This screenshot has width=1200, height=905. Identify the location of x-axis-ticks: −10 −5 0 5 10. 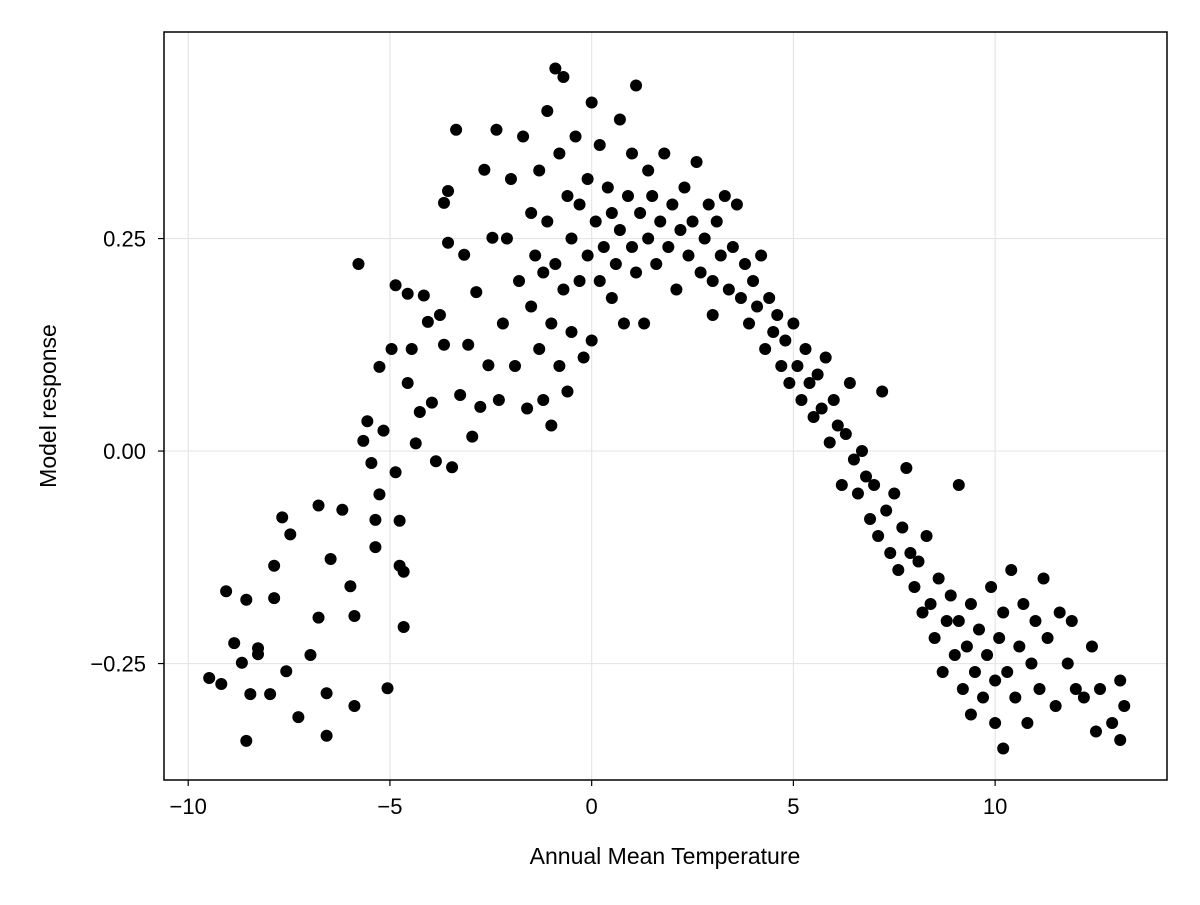
(588, 799).